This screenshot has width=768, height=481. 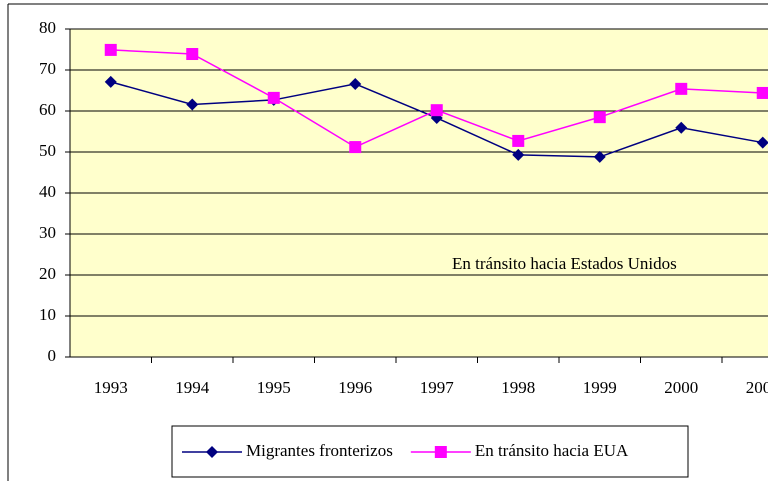 I want to click on y-tick-label: 0, so click(x=52, y=355).